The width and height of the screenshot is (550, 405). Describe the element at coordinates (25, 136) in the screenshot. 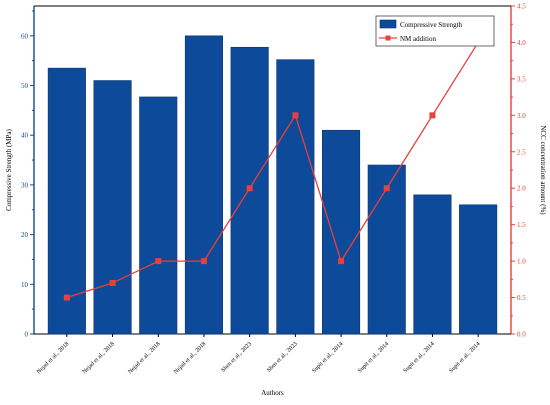

I see `left-tick-label: 40` at that location.